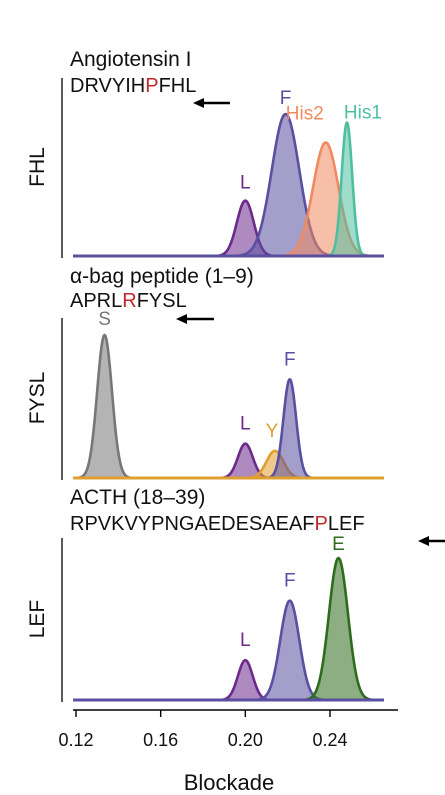  I want to click on sequence-suffix: FYSL, so click(162, 301).